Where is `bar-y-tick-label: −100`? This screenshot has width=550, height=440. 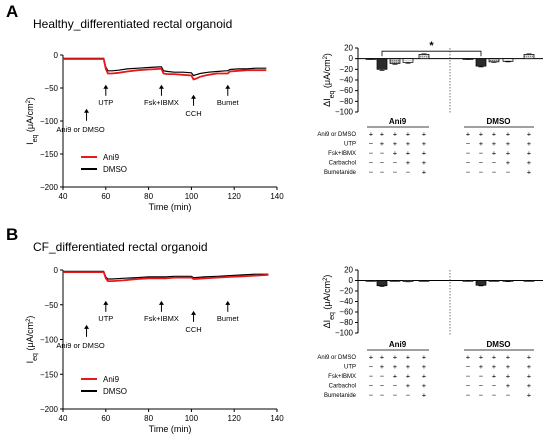 bar-y-tick-label: −100 is located at coordinates (344, 333).